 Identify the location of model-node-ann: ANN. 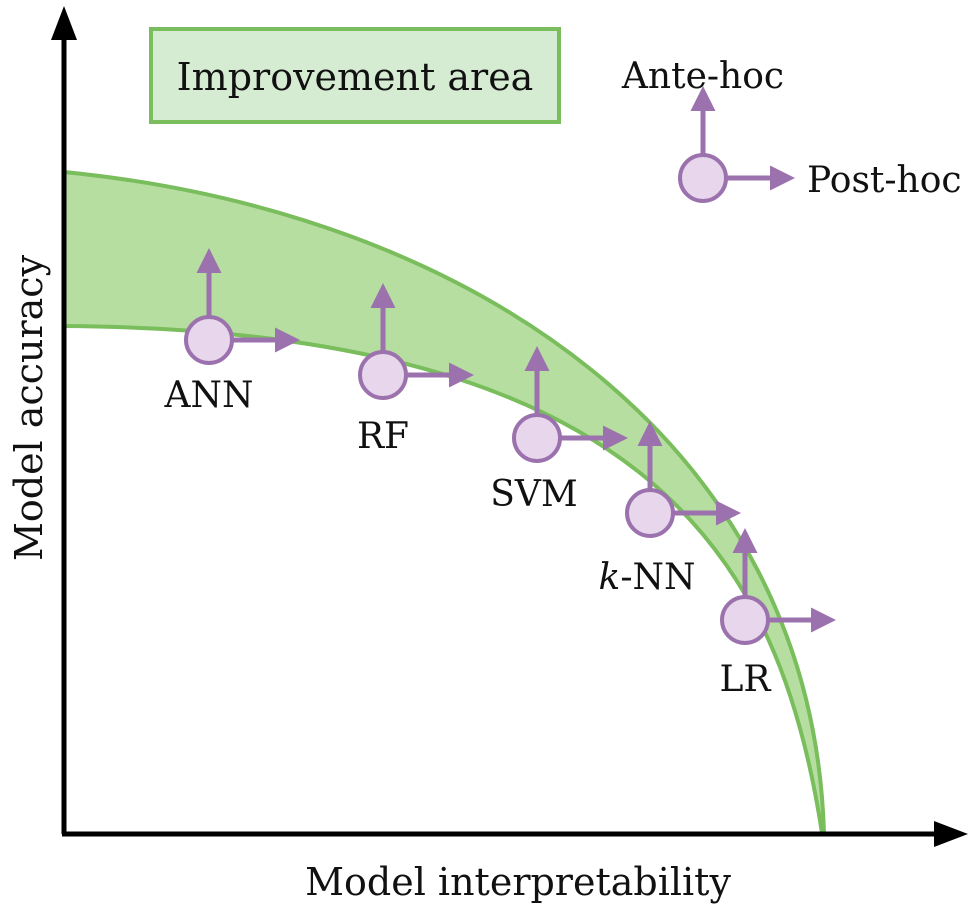
(232, 332).